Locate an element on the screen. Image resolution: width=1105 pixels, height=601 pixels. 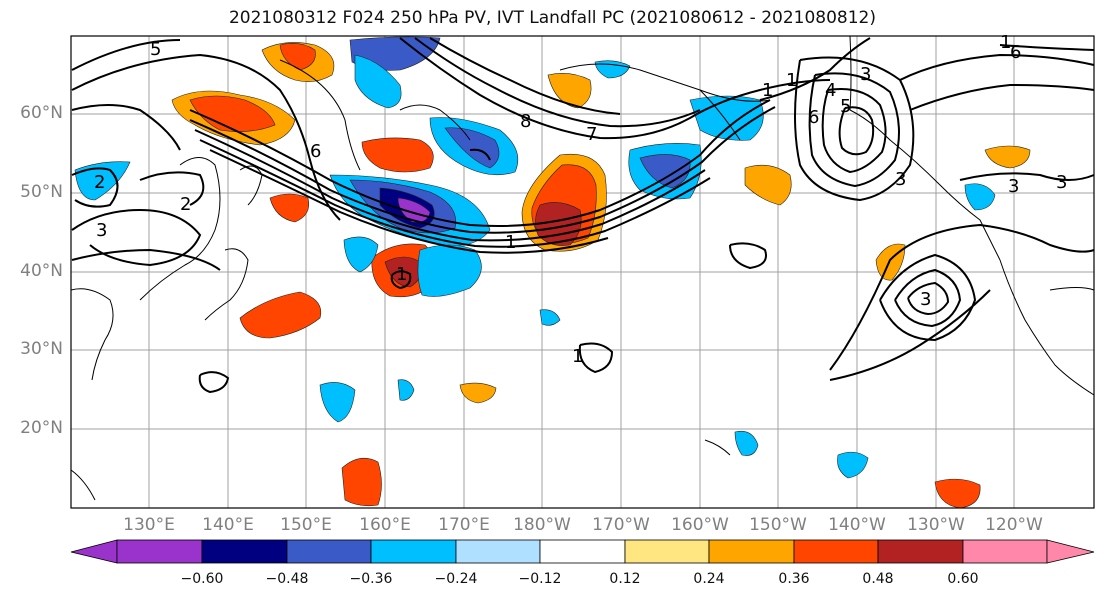
colorbar is located at coordinates (582, 551).